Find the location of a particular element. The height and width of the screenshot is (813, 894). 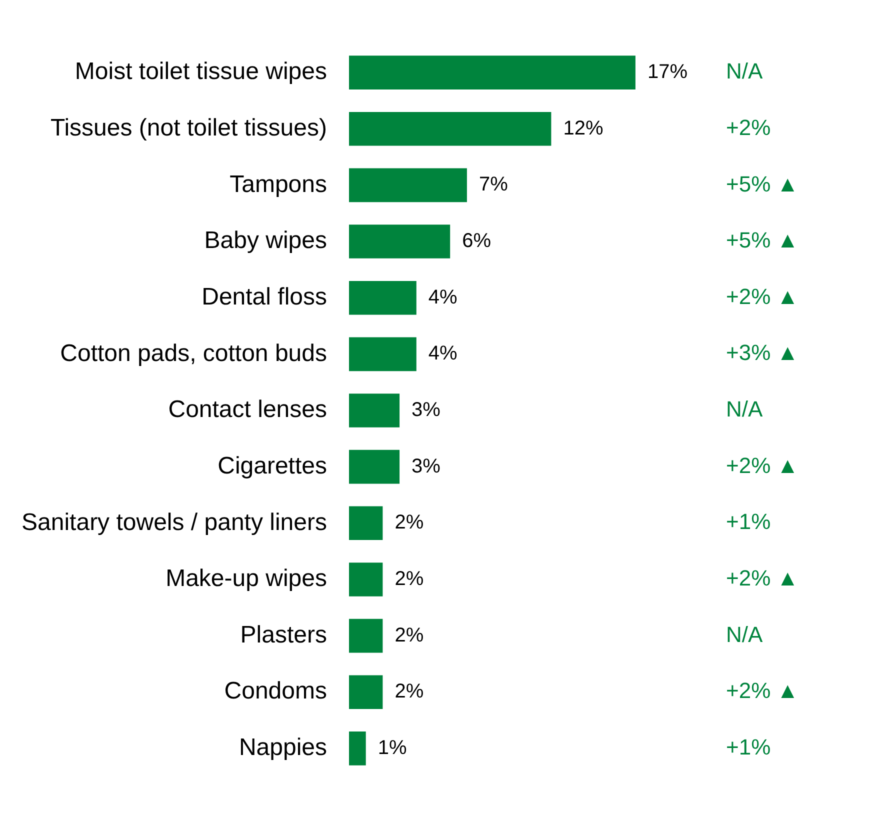

y-tick-label: Make-up wipes is located at coordinates (246, 578).